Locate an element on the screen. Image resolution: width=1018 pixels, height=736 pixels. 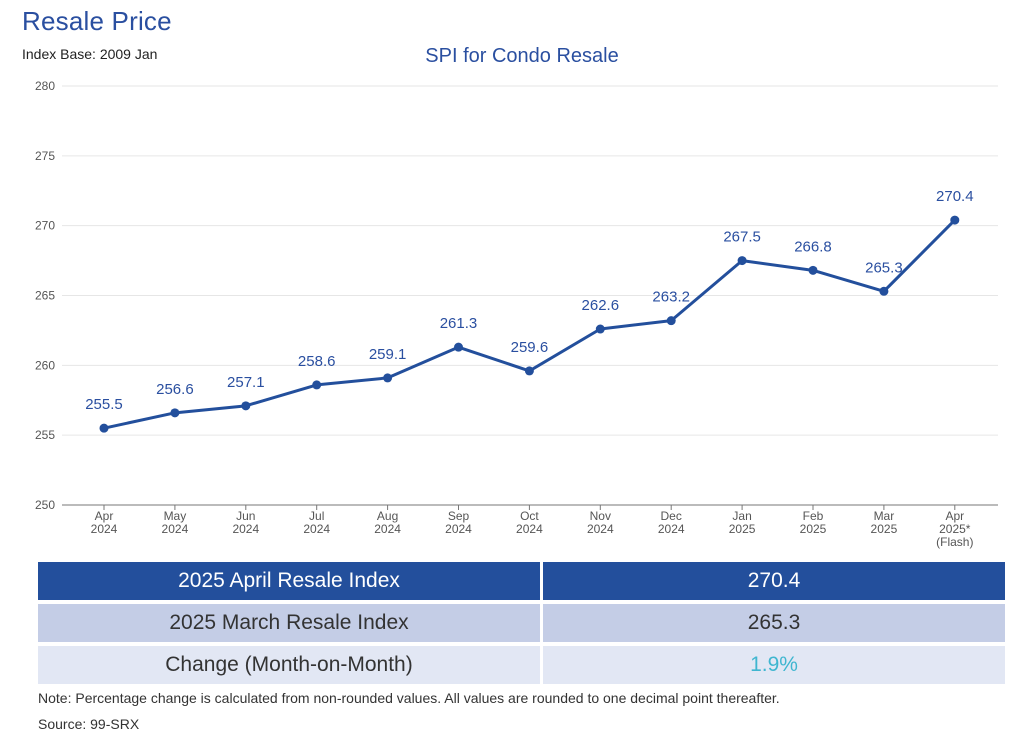
x-tick-label: Jan 2025 is located at coordinates (742, 522).